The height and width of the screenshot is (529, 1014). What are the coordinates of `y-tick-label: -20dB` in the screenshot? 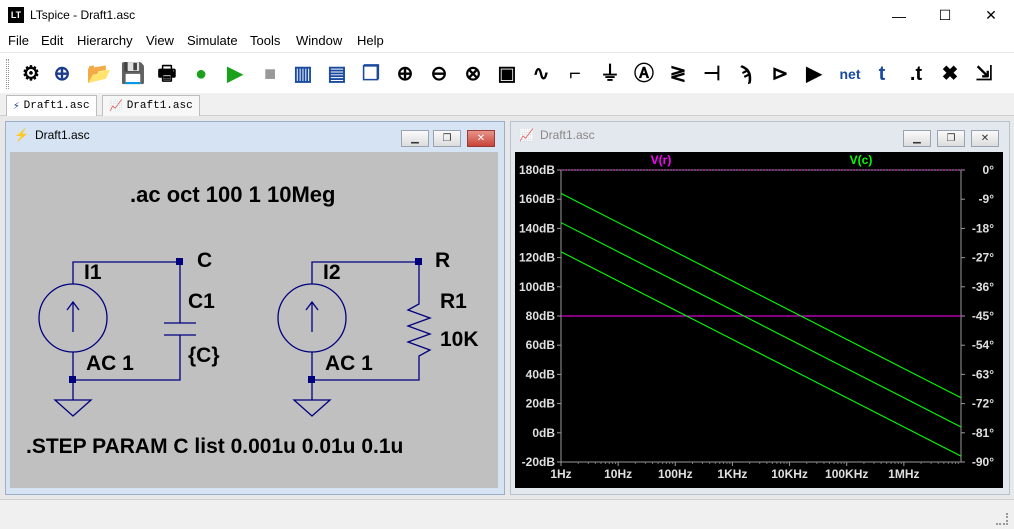 It's located at (539, 462).